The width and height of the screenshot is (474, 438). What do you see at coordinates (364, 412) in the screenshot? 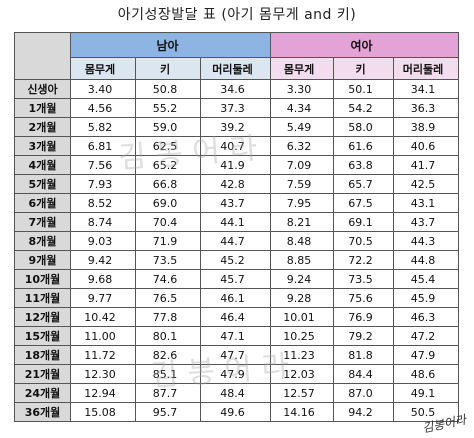
I see `cell-girl-height: 94.2` at bounding box center [364, 412].